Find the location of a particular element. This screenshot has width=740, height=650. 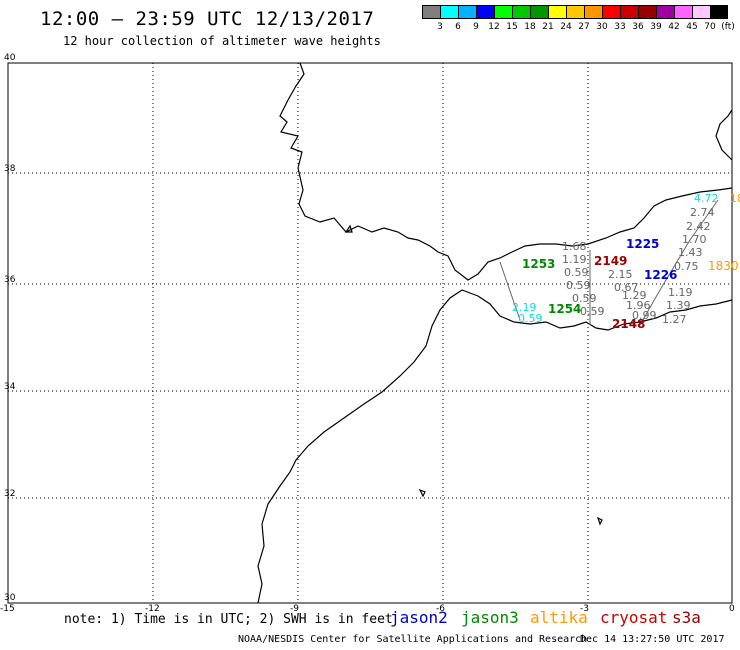

colorbar-label: 3 is located at coordinates (440, 27).